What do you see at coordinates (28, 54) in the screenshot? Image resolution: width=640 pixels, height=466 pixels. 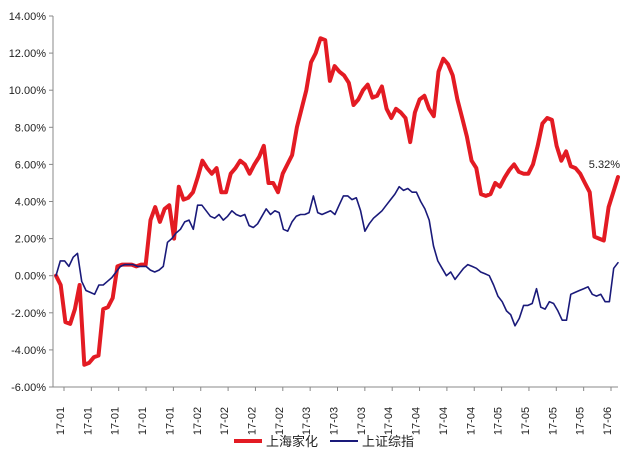 I see `y-tick-label: 12.00%` at bounding box center [28, 54].